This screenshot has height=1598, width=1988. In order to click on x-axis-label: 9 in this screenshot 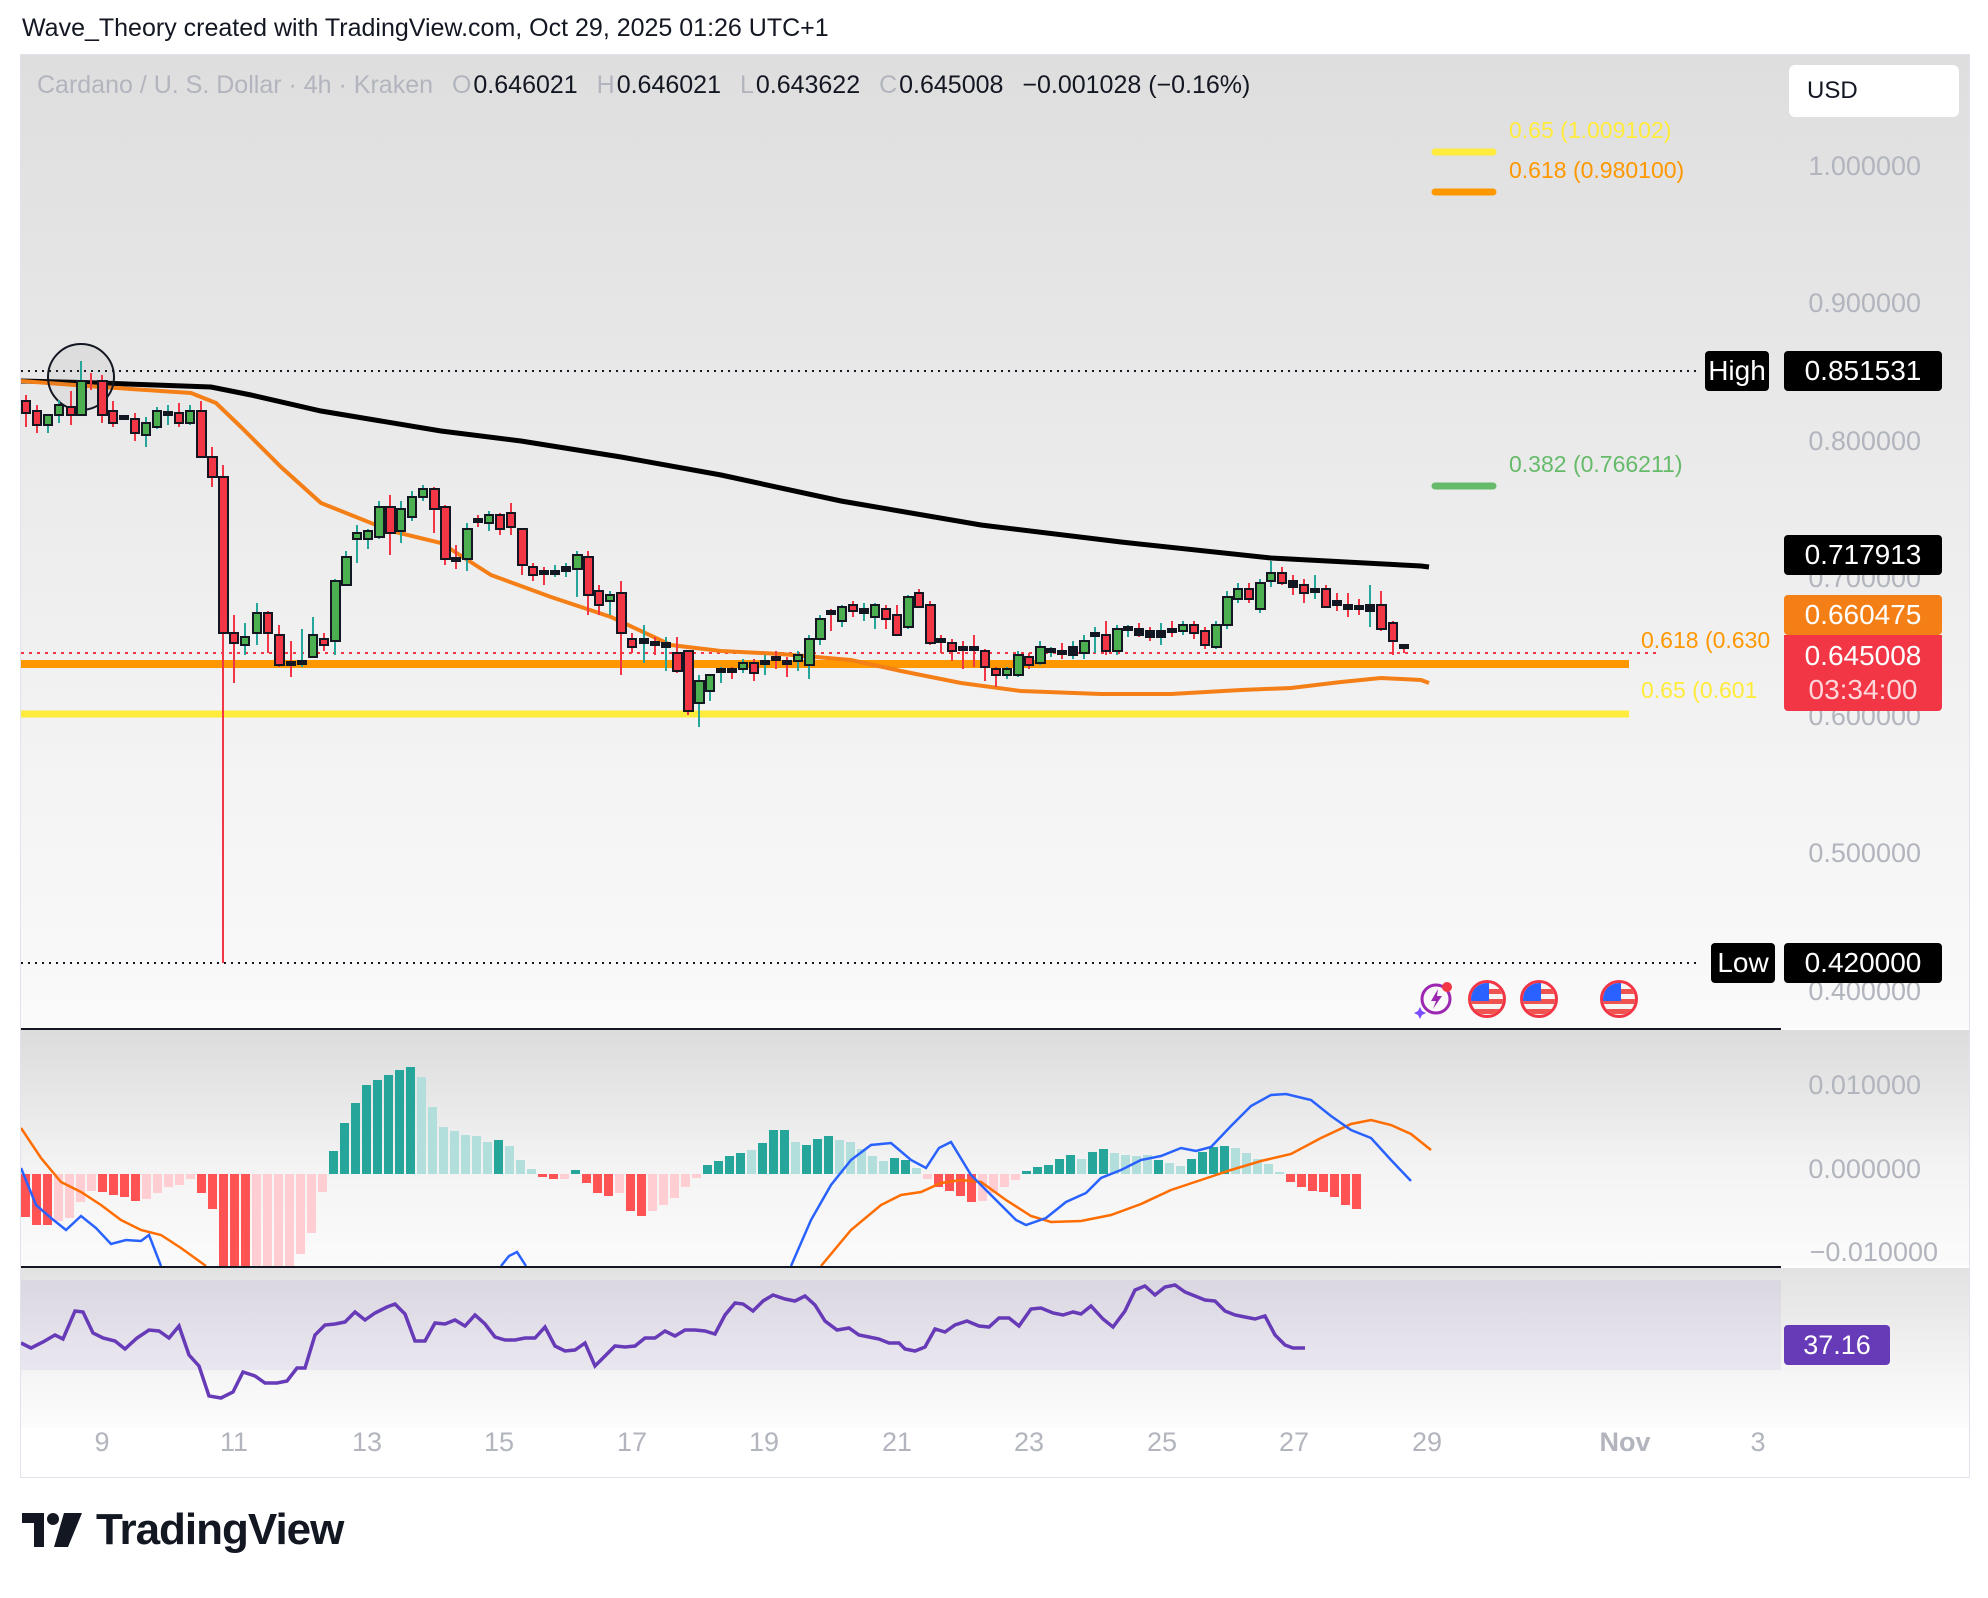, I will do `click(102, 1442)`.